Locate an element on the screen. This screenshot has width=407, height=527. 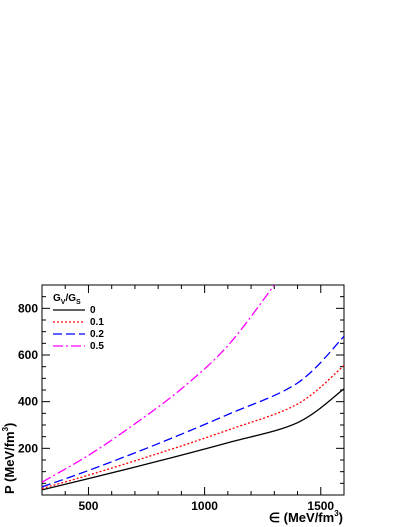
legend-title: GV/GS is located at coordinates (67, 299).